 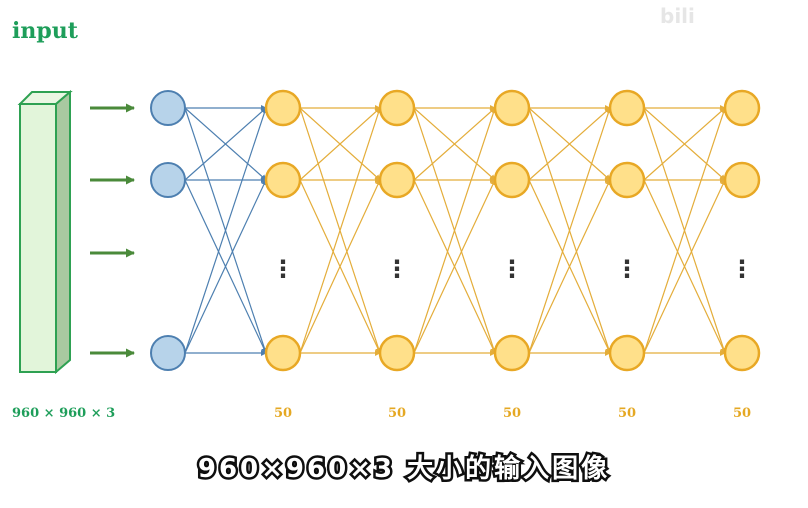 What do you see at coordinates (403, 469) in the screenshot?
I see `caption-subtitle: 960×960×3 大小的输入图像` at bounding box center [403, 469].